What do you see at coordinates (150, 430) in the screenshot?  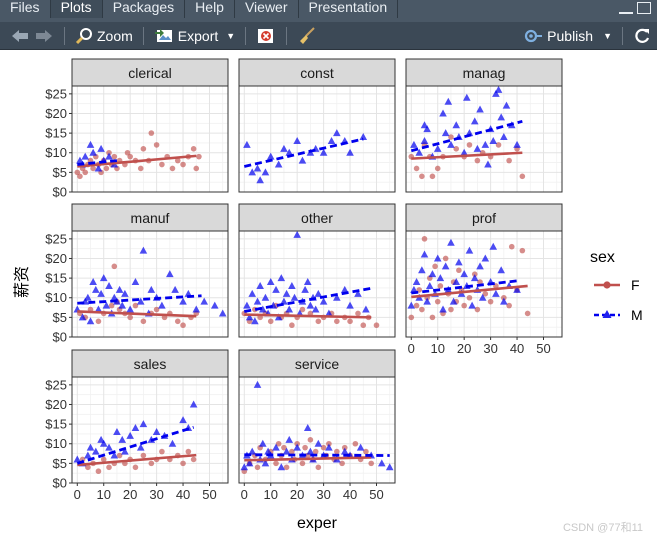 I see `panel-background` at bounding box center [150, 430].